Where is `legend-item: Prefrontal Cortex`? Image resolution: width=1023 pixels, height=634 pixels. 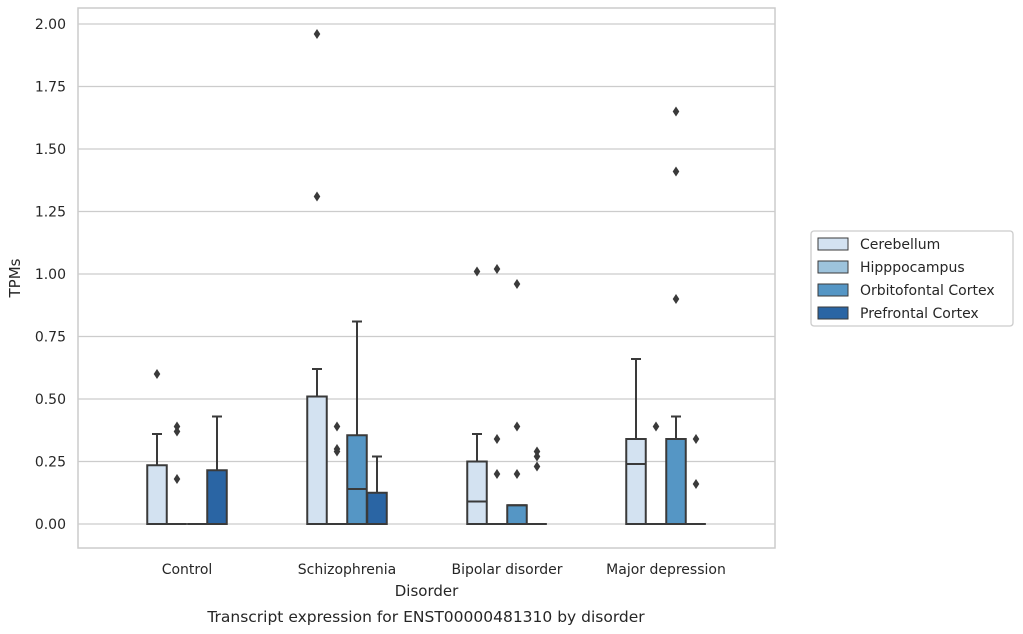 legend-item: Prefrontal Cortex is located at coordinates (898, 314).